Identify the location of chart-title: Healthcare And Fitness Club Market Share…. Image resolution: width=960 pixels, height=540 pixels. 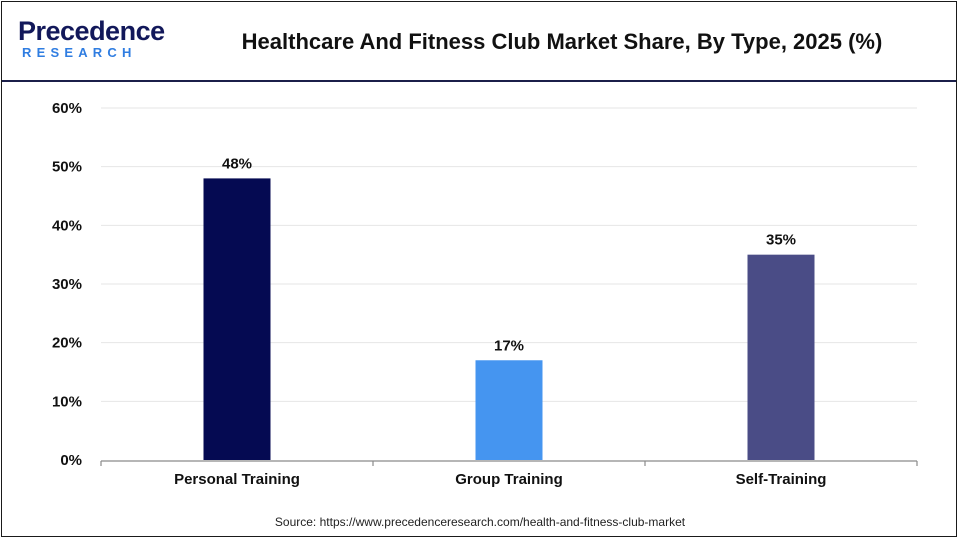
(562, 41).